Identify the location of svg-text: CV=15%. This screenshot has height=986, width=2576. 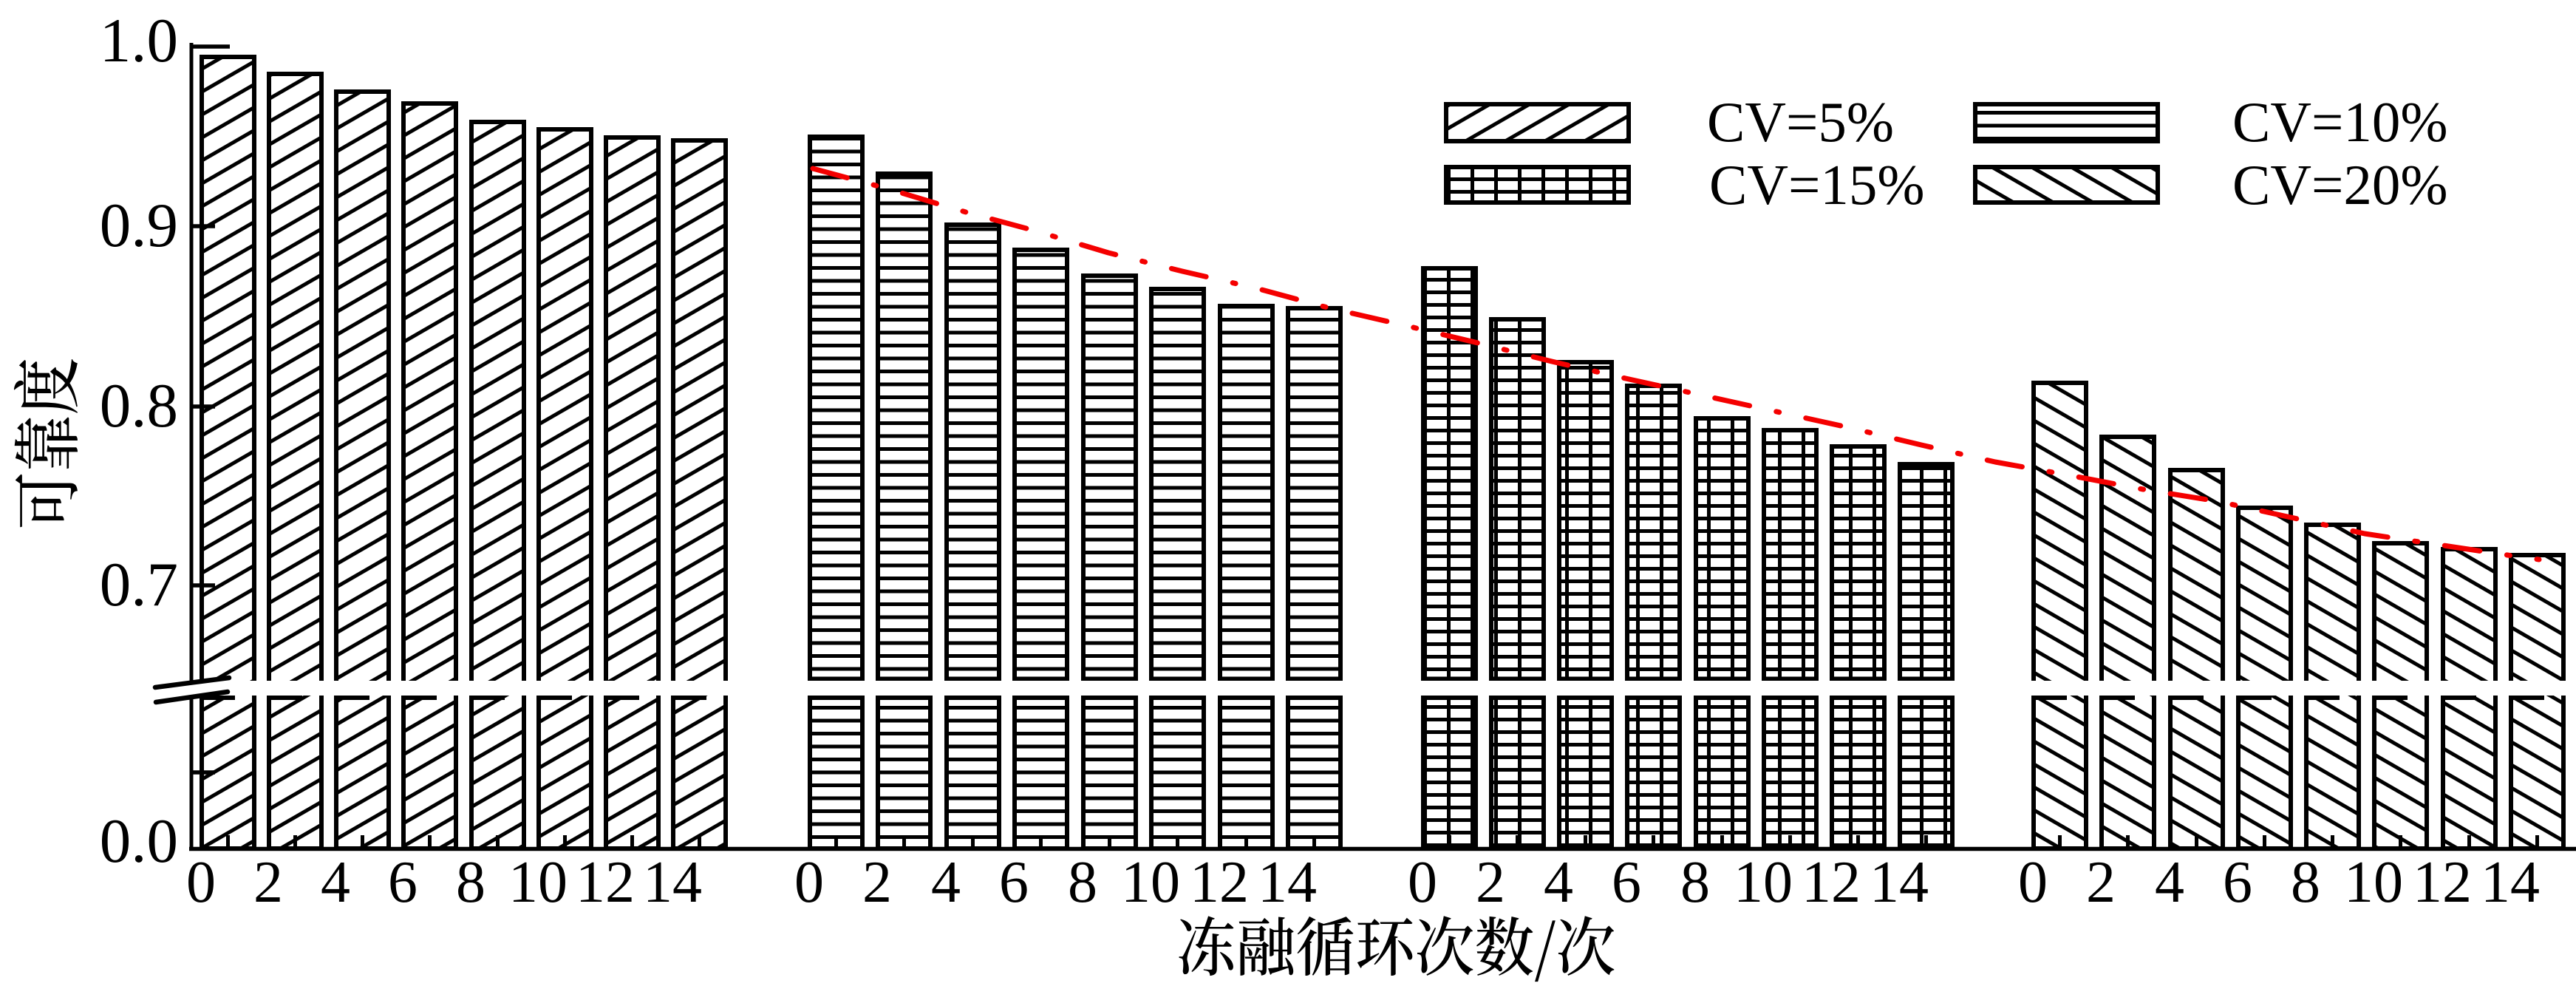
(1817, 185).